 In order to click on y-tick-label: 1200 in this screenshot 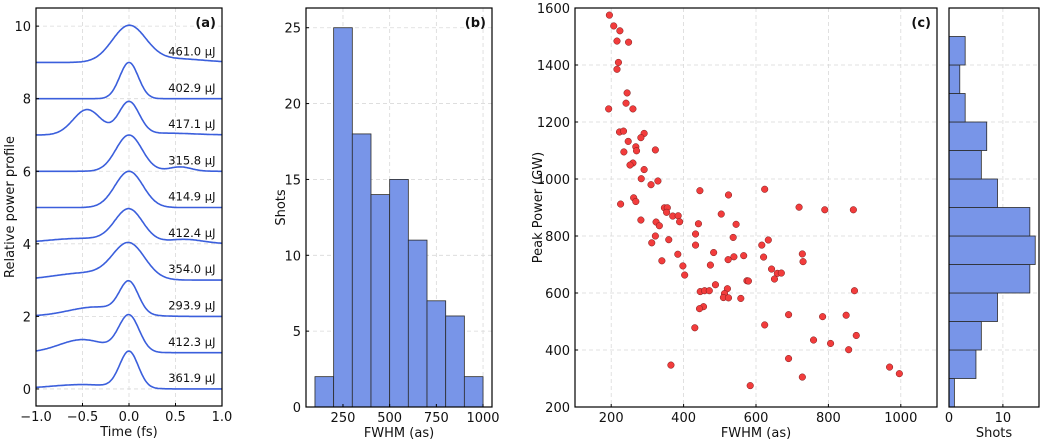, I will do `click(553, 123)`.